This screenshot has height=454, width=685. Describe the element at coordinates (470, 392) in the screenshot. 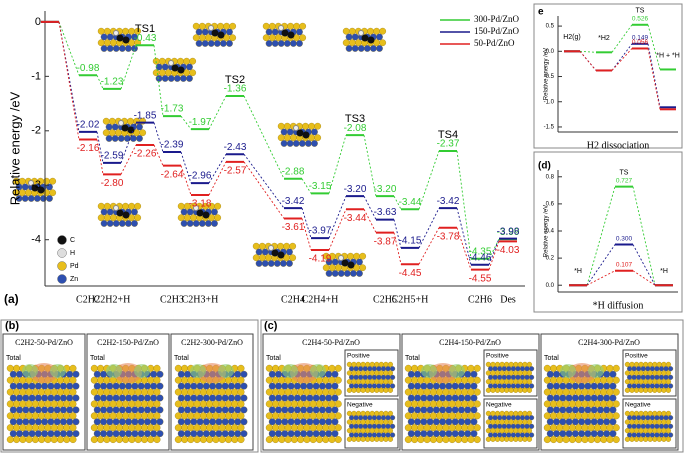

I see `sub-frame` at that location.